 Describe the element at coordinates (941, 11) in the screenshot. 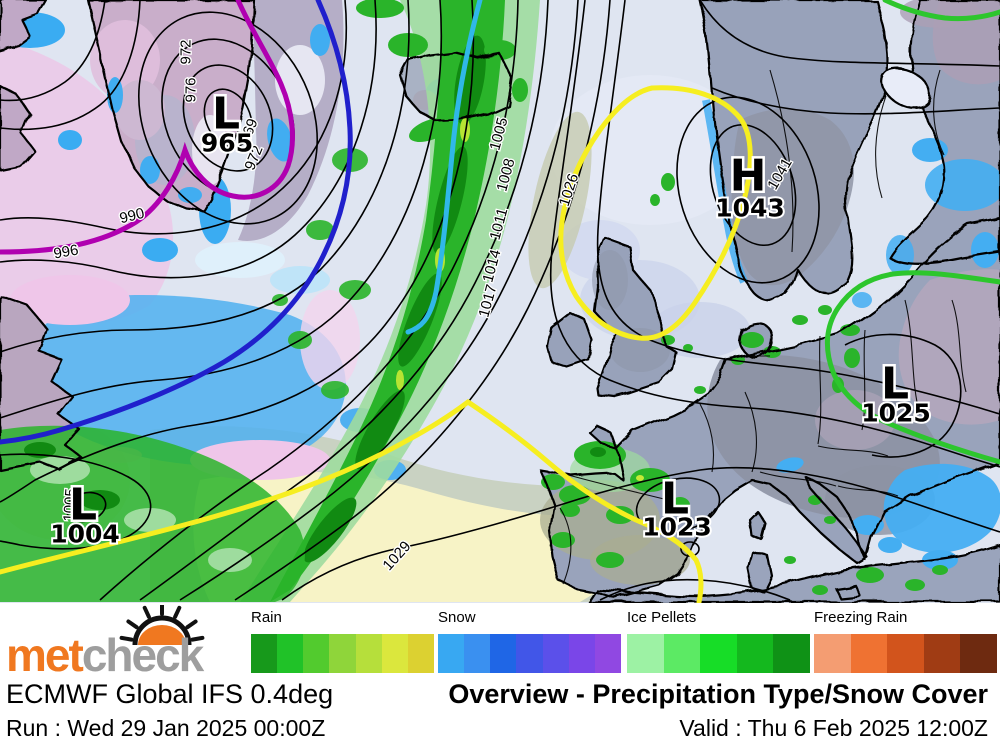

I see `front-line-green-top` at that location.